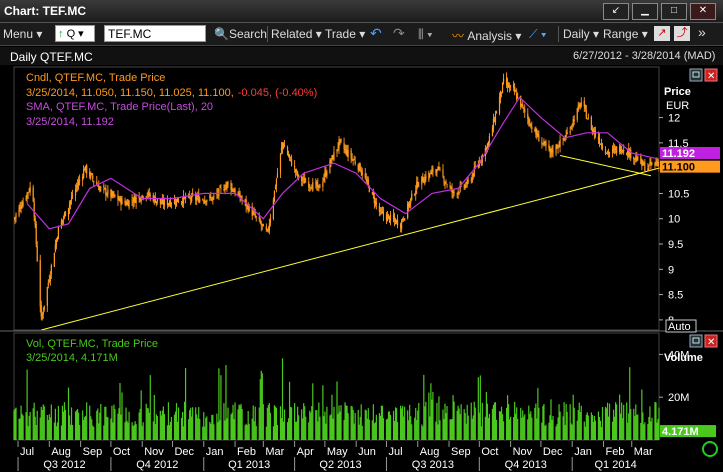 The height and width of the screenshot is (472, 723). I want to click on minimize-button: ▁, so click(645, 11).